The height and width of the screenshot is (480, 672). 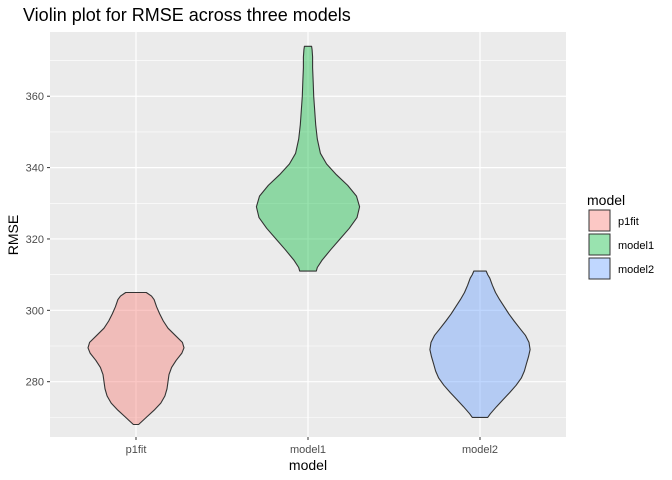 I want to click on legend-key-model1, so click(x=599, y=244).